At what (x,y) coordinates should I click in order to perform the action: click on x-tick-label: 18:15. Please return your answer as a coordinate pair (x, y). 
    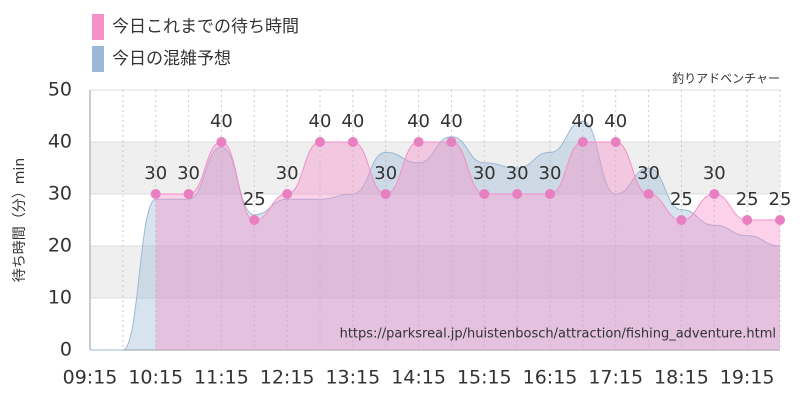
    Looking at the image, I should click on (681, 378).